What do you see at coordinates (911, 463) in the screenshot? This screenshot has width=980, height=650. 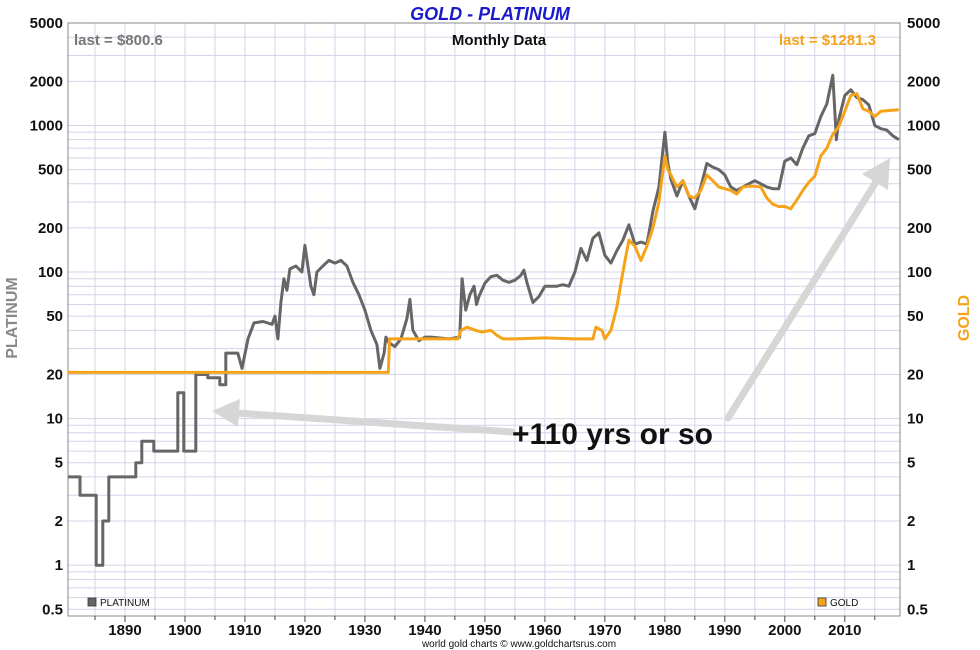 I see `y-tick-label-right: 5` at bounding box center [911, 463].